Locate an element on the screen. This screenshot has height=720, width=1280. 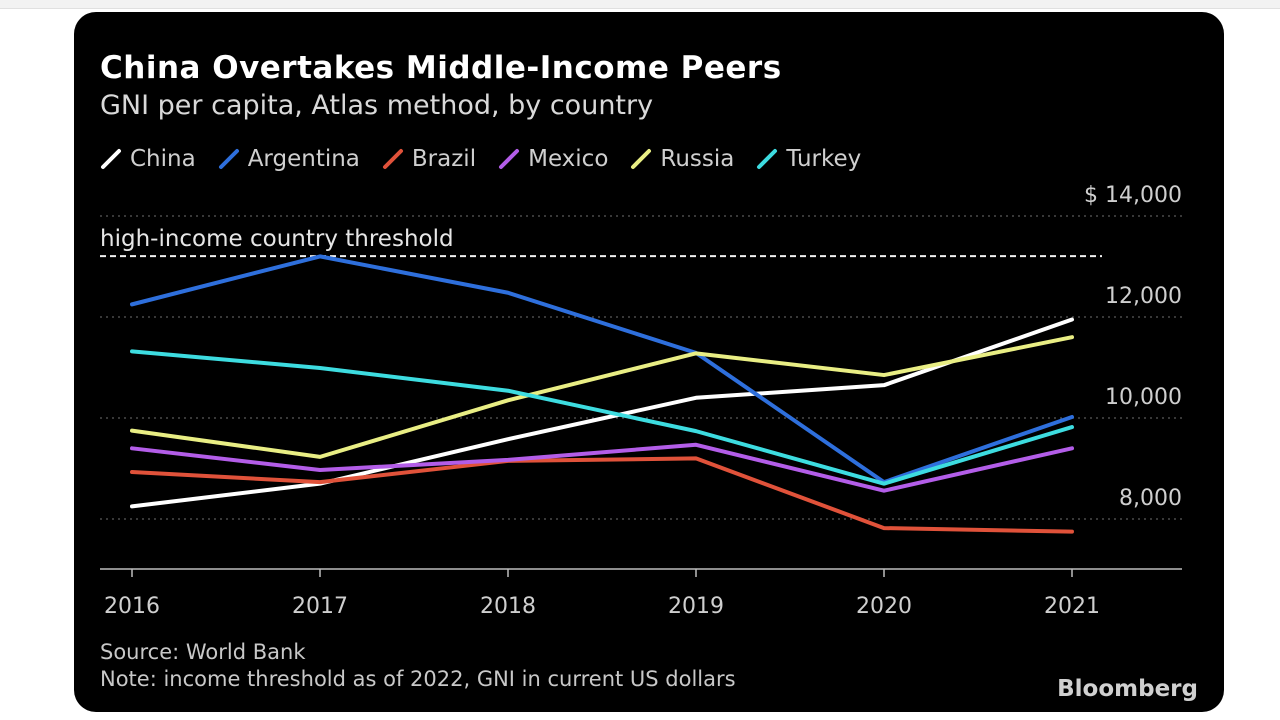
x-tick-label: 2019 is located at coordinates (696, 606).